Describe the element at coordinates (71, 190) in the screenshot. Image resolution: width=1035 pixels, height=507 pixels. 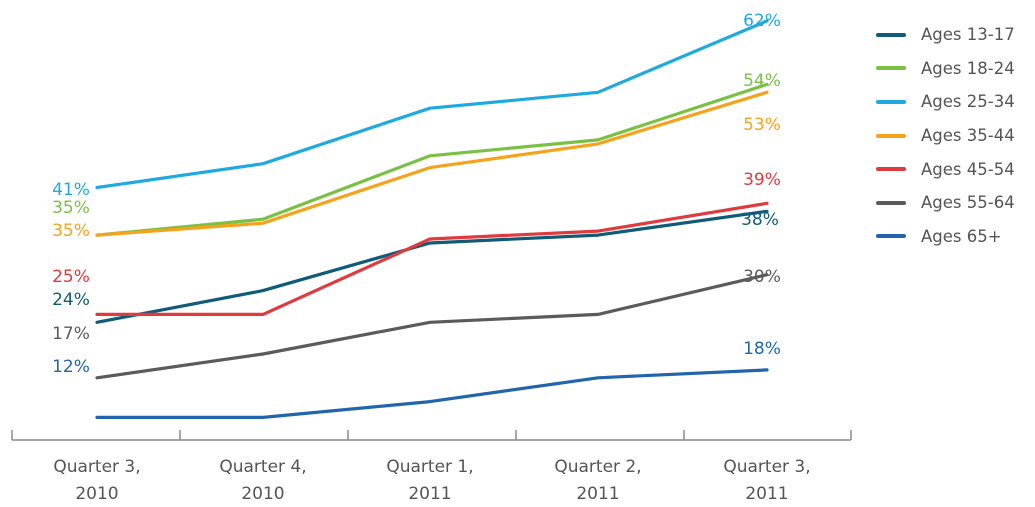
I see `start-value-label: 41%` at that location.